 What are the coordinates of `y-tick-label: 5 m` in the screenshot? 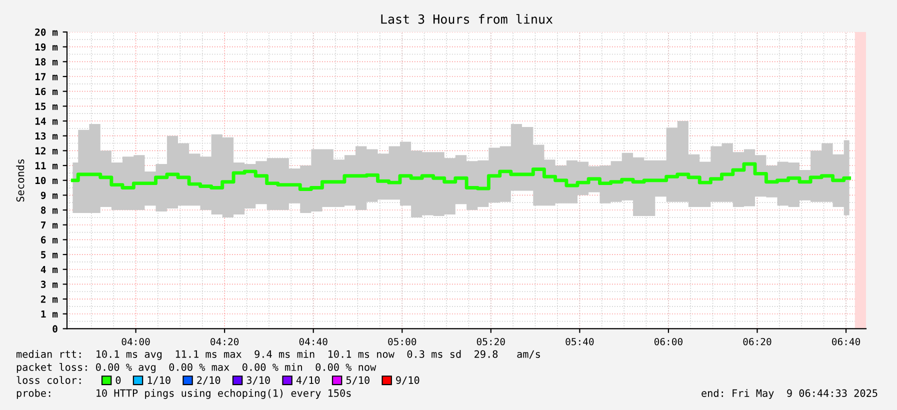 It's located at (49, 254).